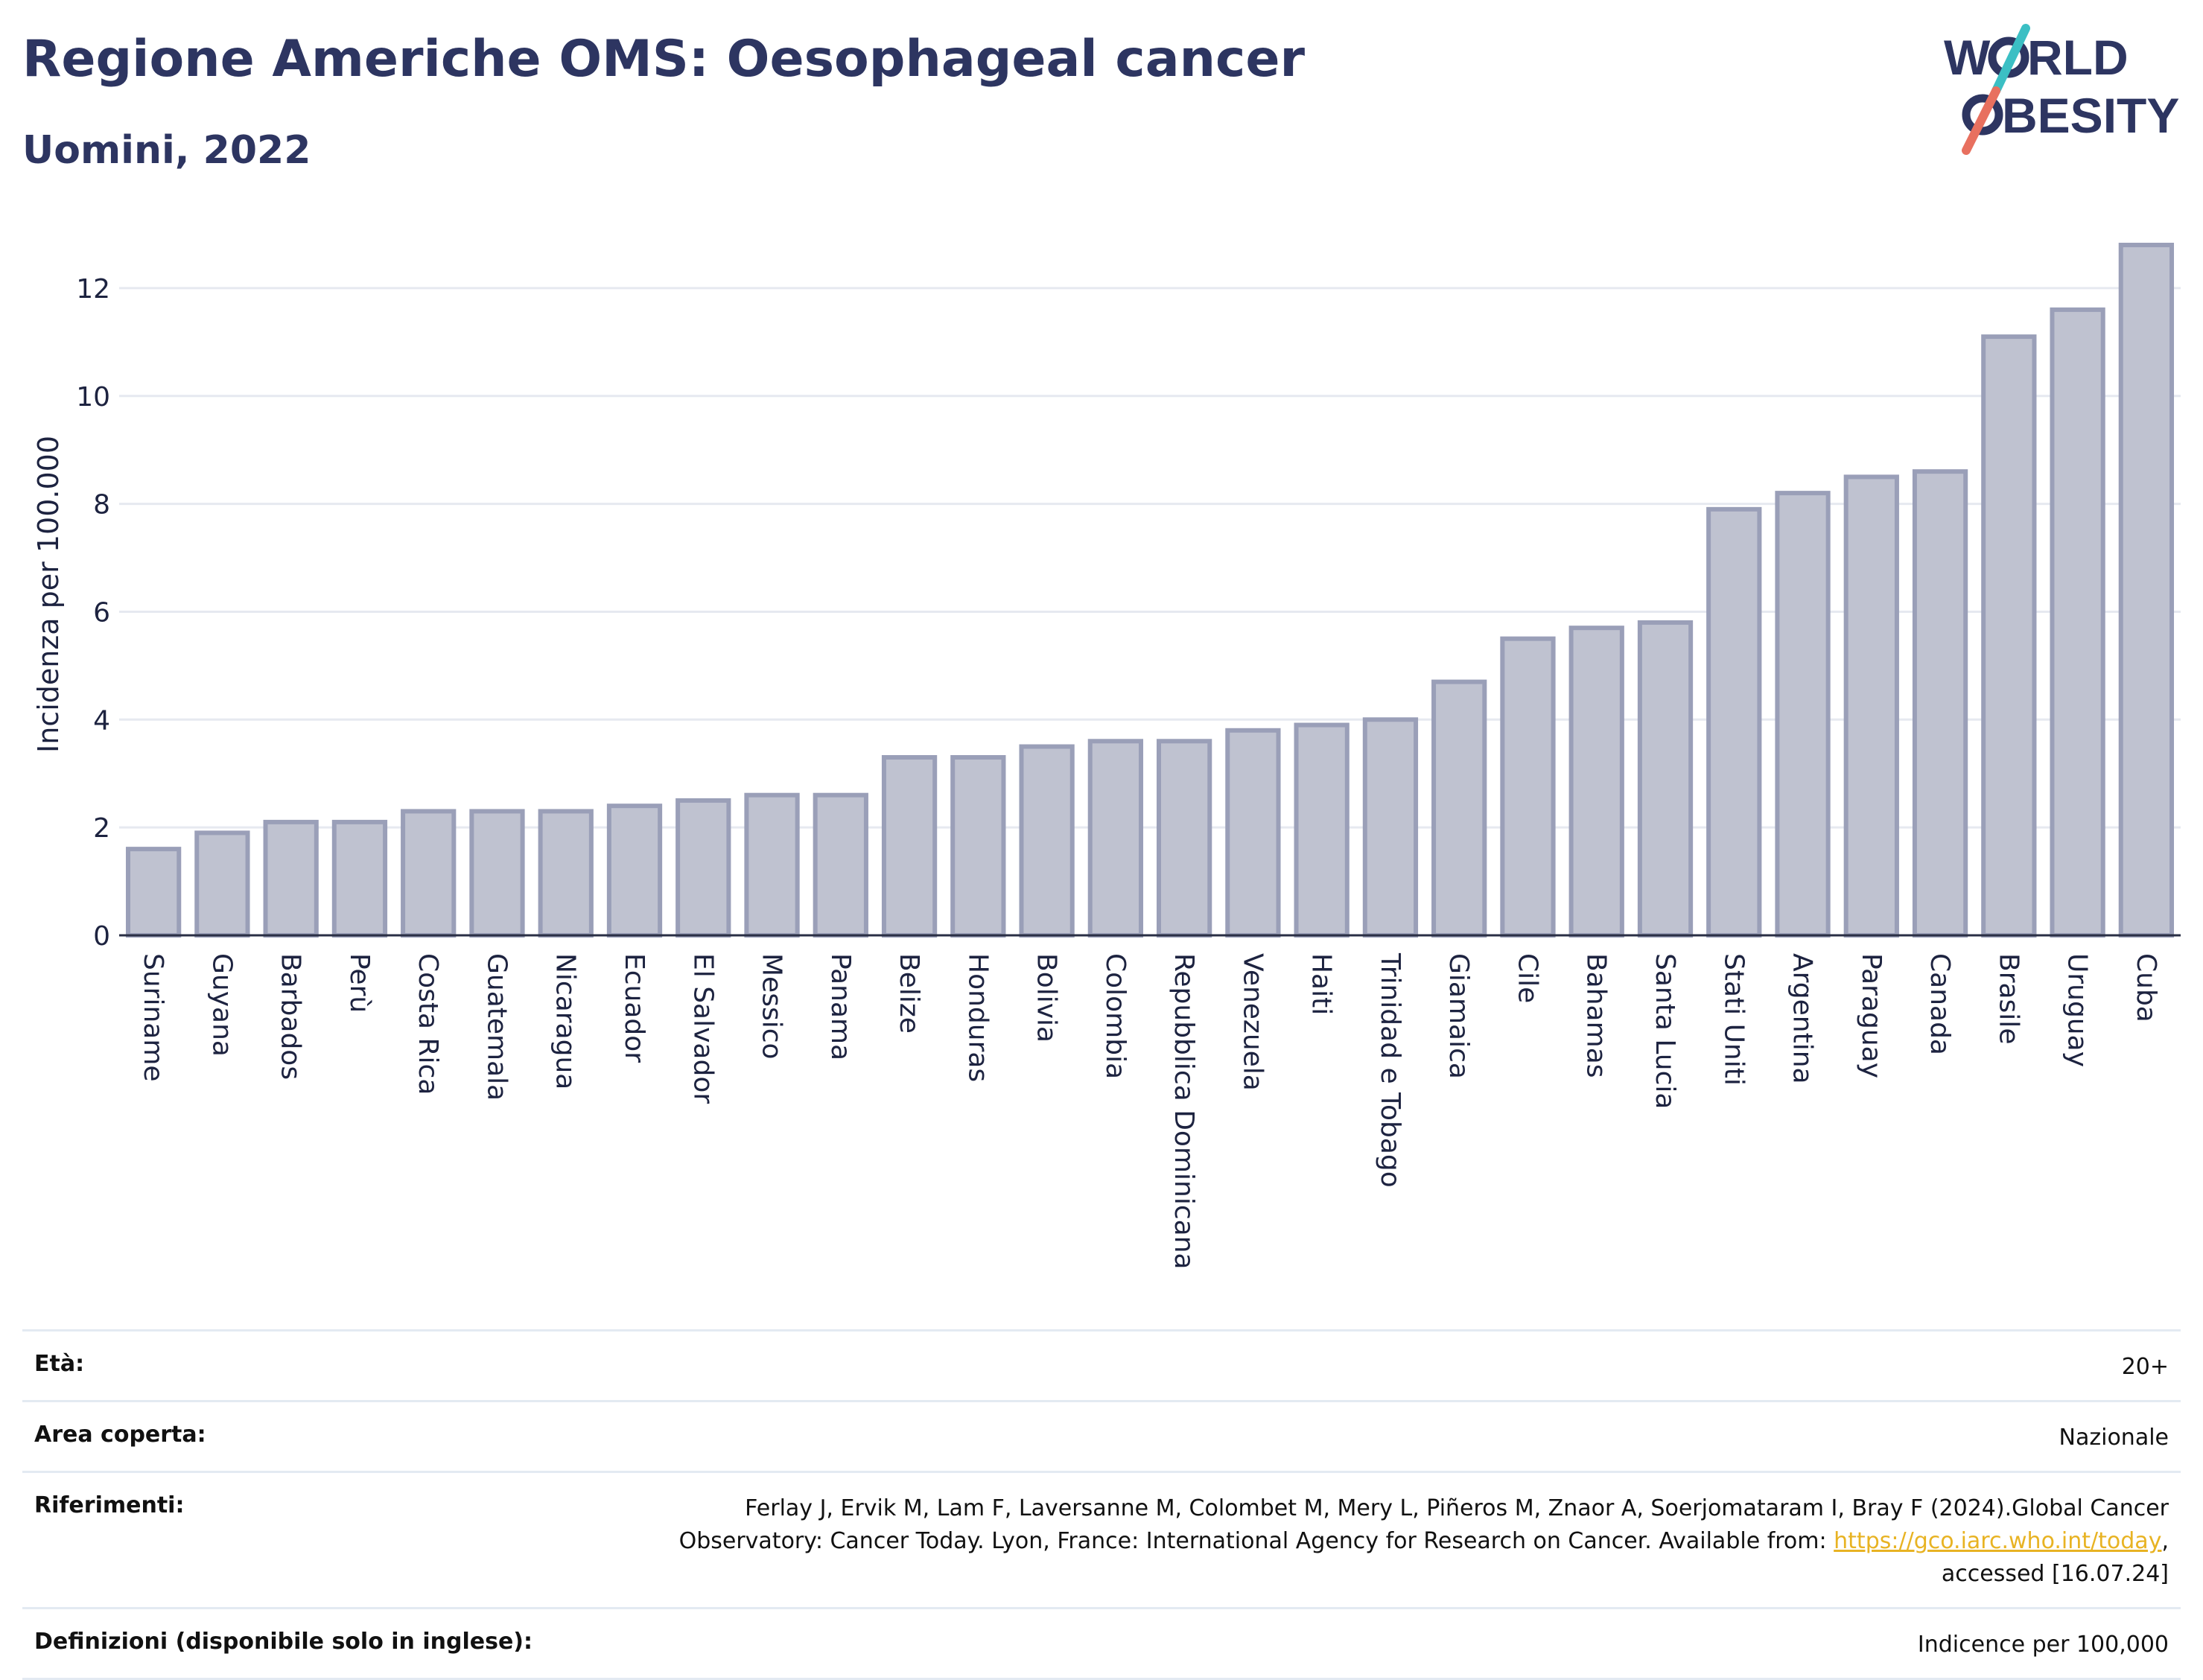  What do you see at coordinates (909, 993) in the screenshot?
I see `x-tick-label: Belize` at bounding box center [909, 993].